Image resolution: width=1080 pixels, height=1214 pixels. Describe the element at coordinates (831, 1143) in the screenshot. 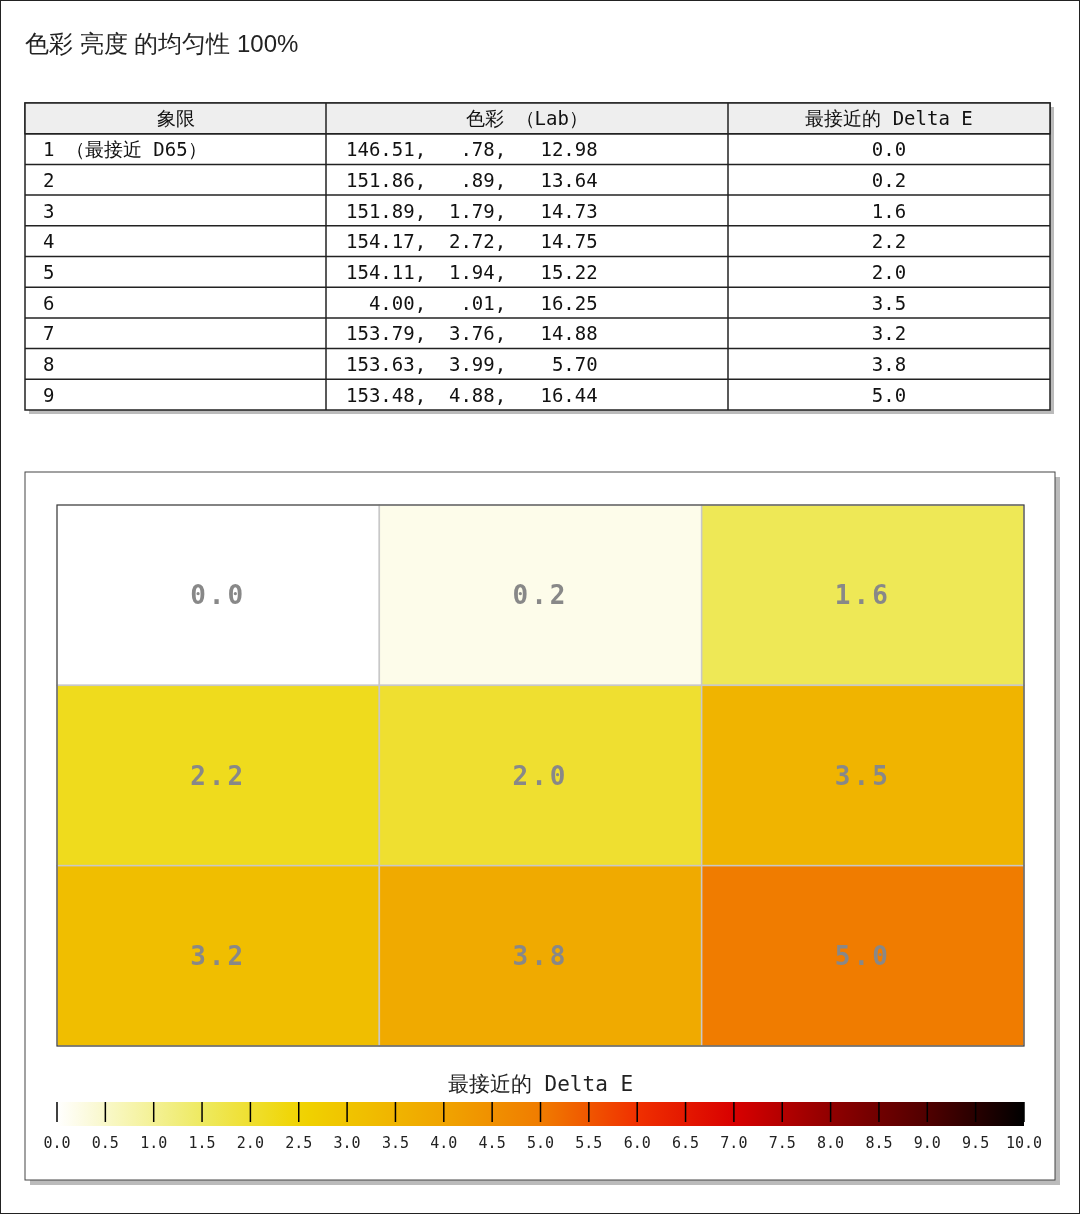

I see `color-bar-label: 8.0` at that location.